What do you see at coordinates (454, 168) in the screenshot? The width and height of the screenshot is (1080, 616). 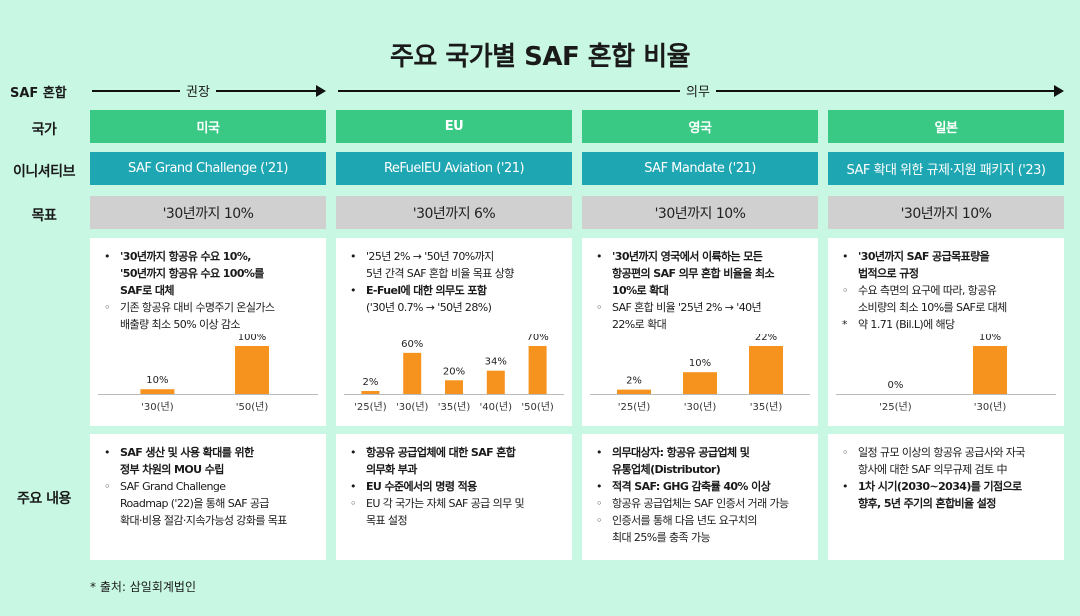 I see `initiative-cell-1: ReFuelEU Aviation ('21)` at bounding box center [454, 168].